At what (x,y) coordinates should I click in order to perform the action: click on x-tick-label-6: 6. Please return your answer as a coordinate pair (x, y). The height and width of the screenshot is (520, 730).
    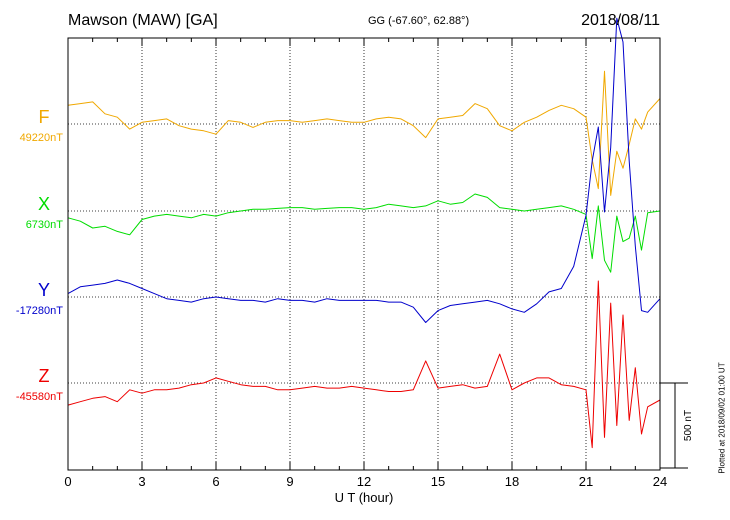
    Looking at the image, I should click on (215, 481).